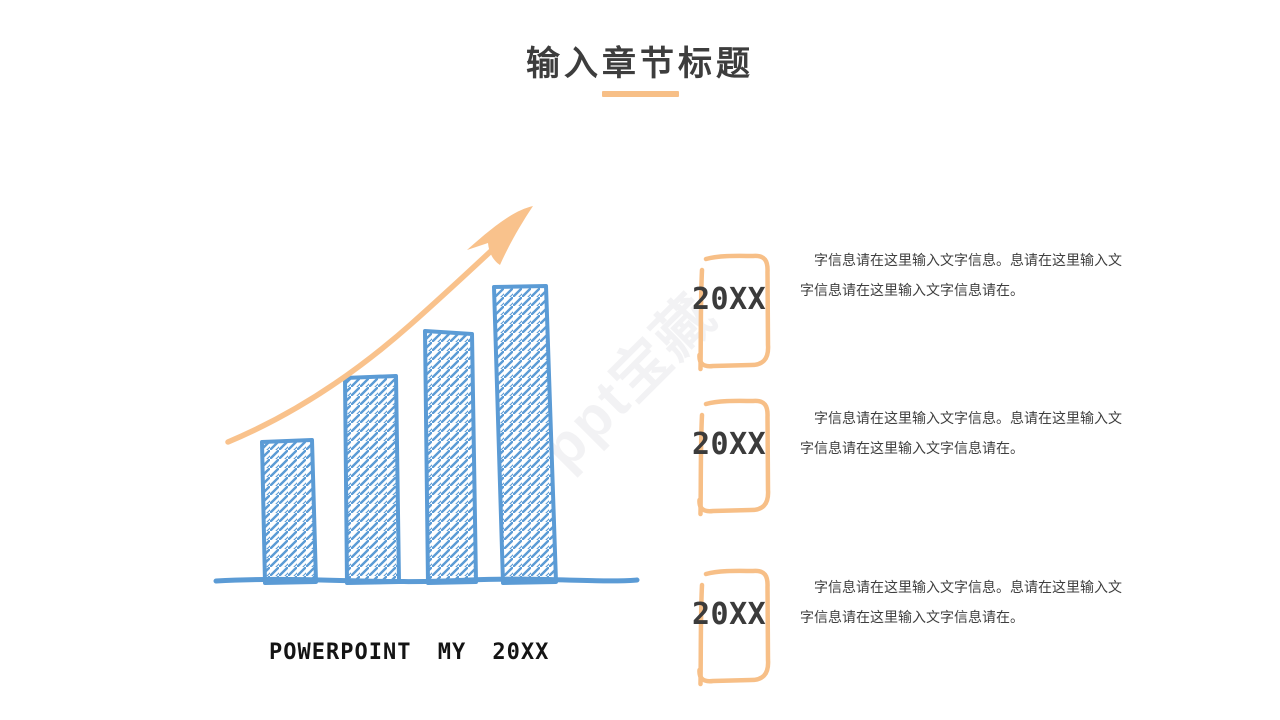  I want to click on year-box-3: 20XX, so click(733, 626).